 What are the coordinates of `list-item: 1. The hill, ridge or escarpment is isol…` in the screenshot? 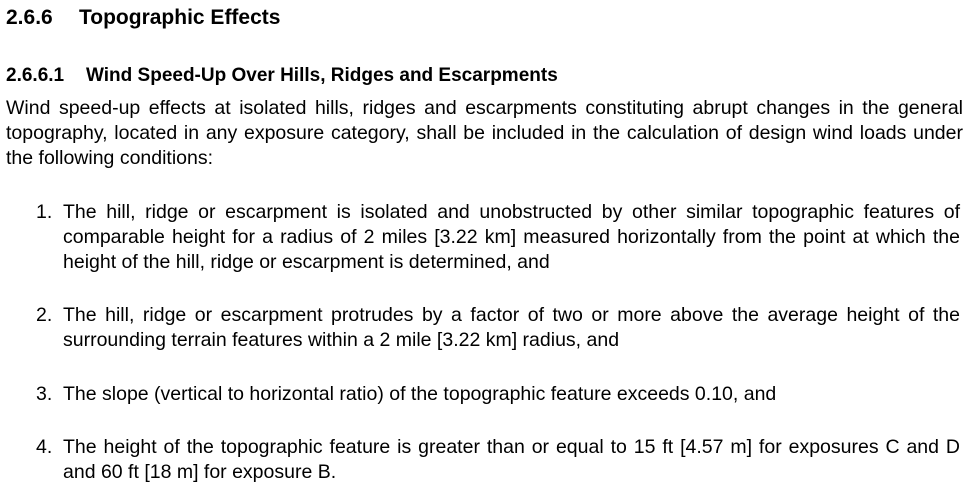 It's located at (498, 237).